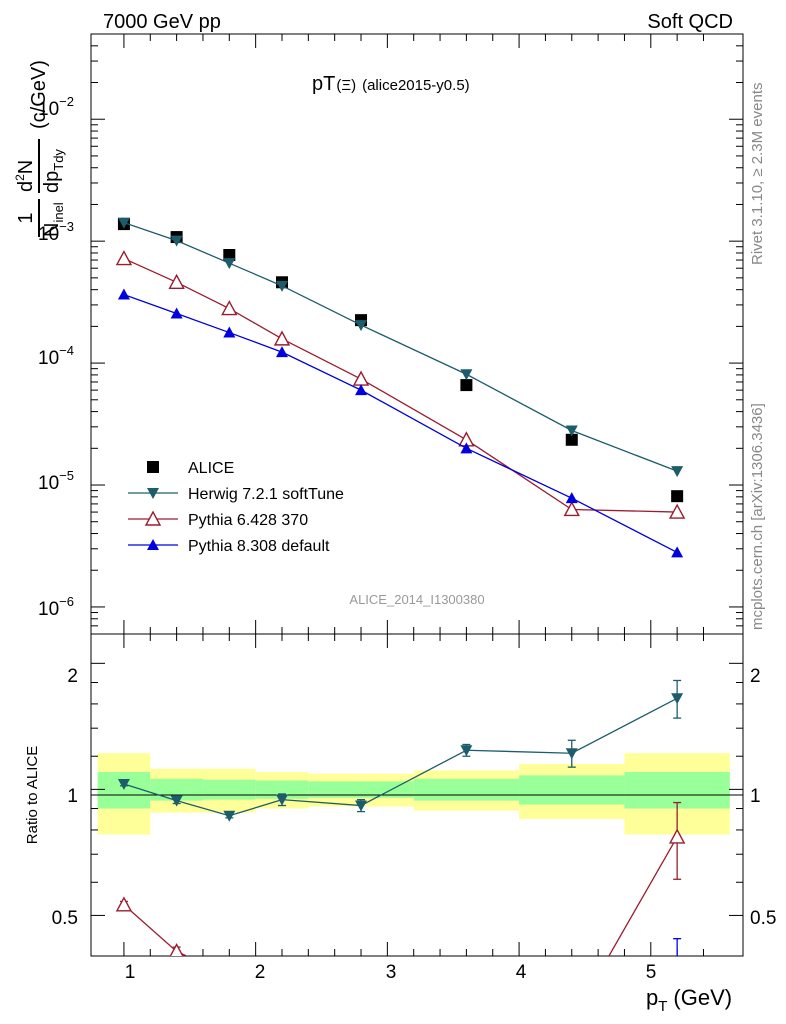  Describe the element at coordinates (416, 85) in the screenshot. I see `plot-title-tag: (alice2015-y0.5)` at that location.